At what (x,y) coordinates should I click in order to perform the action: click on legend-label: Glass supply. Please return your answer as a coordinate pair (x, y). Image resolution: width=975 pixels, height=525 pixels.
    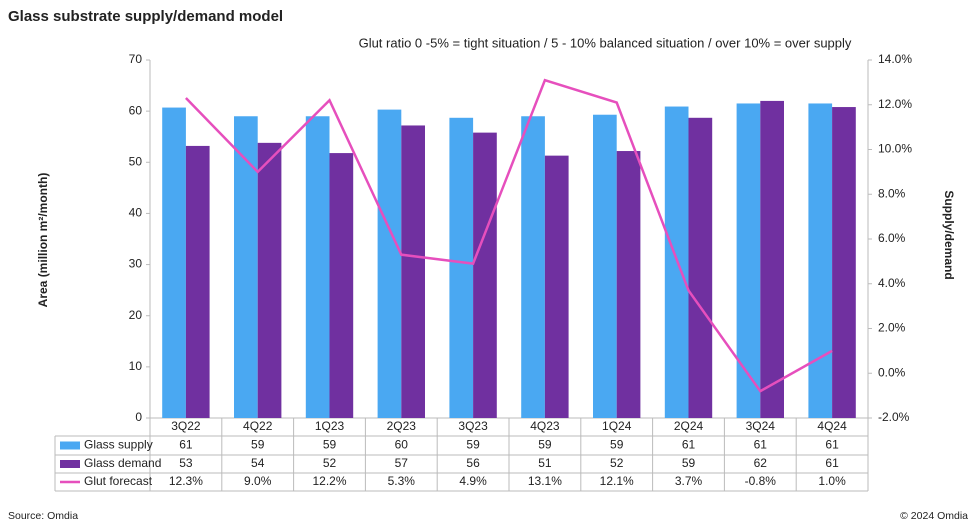
    Looking at the image, I should click on (118, 445).